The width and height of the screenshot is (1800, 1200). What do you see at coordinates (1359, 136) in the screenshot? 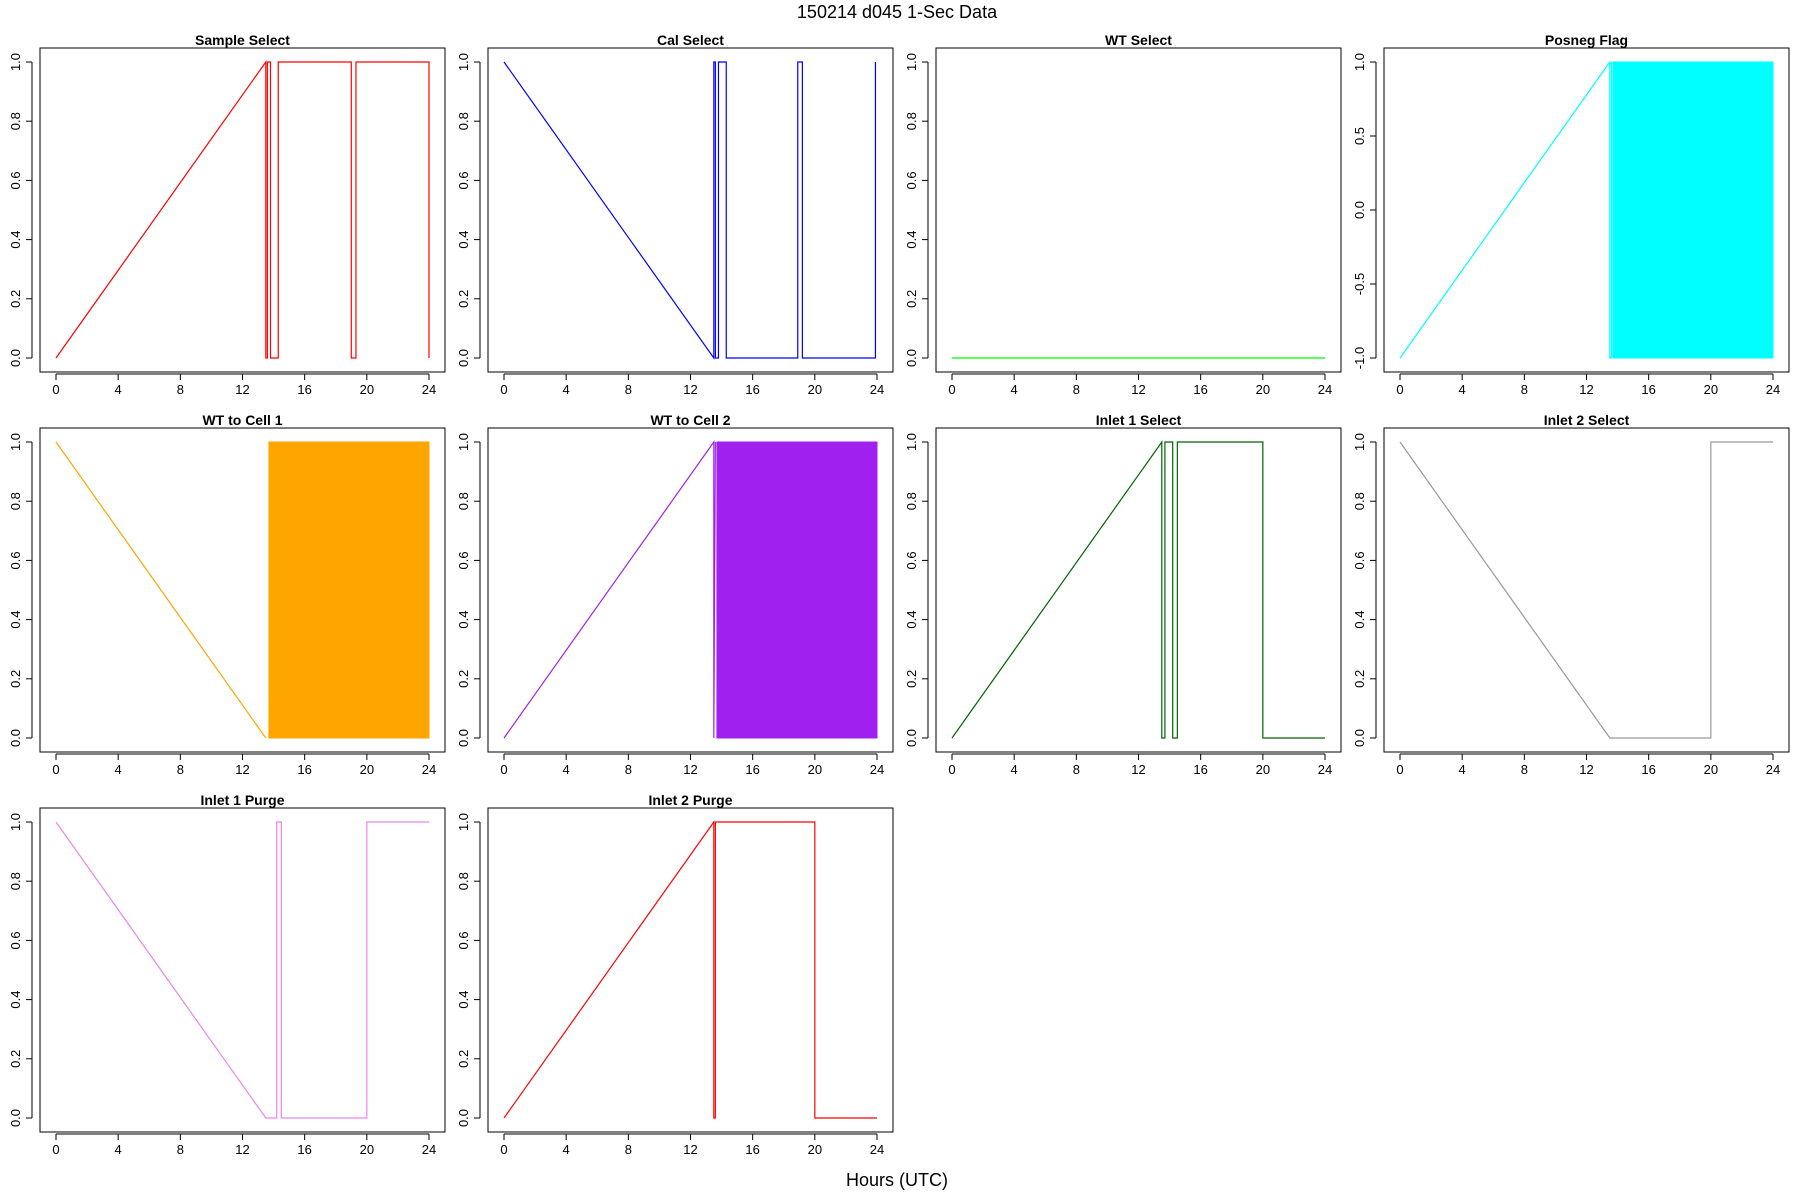
I see `y-tick-label: 0.5` at bounding box center [1359, 136].